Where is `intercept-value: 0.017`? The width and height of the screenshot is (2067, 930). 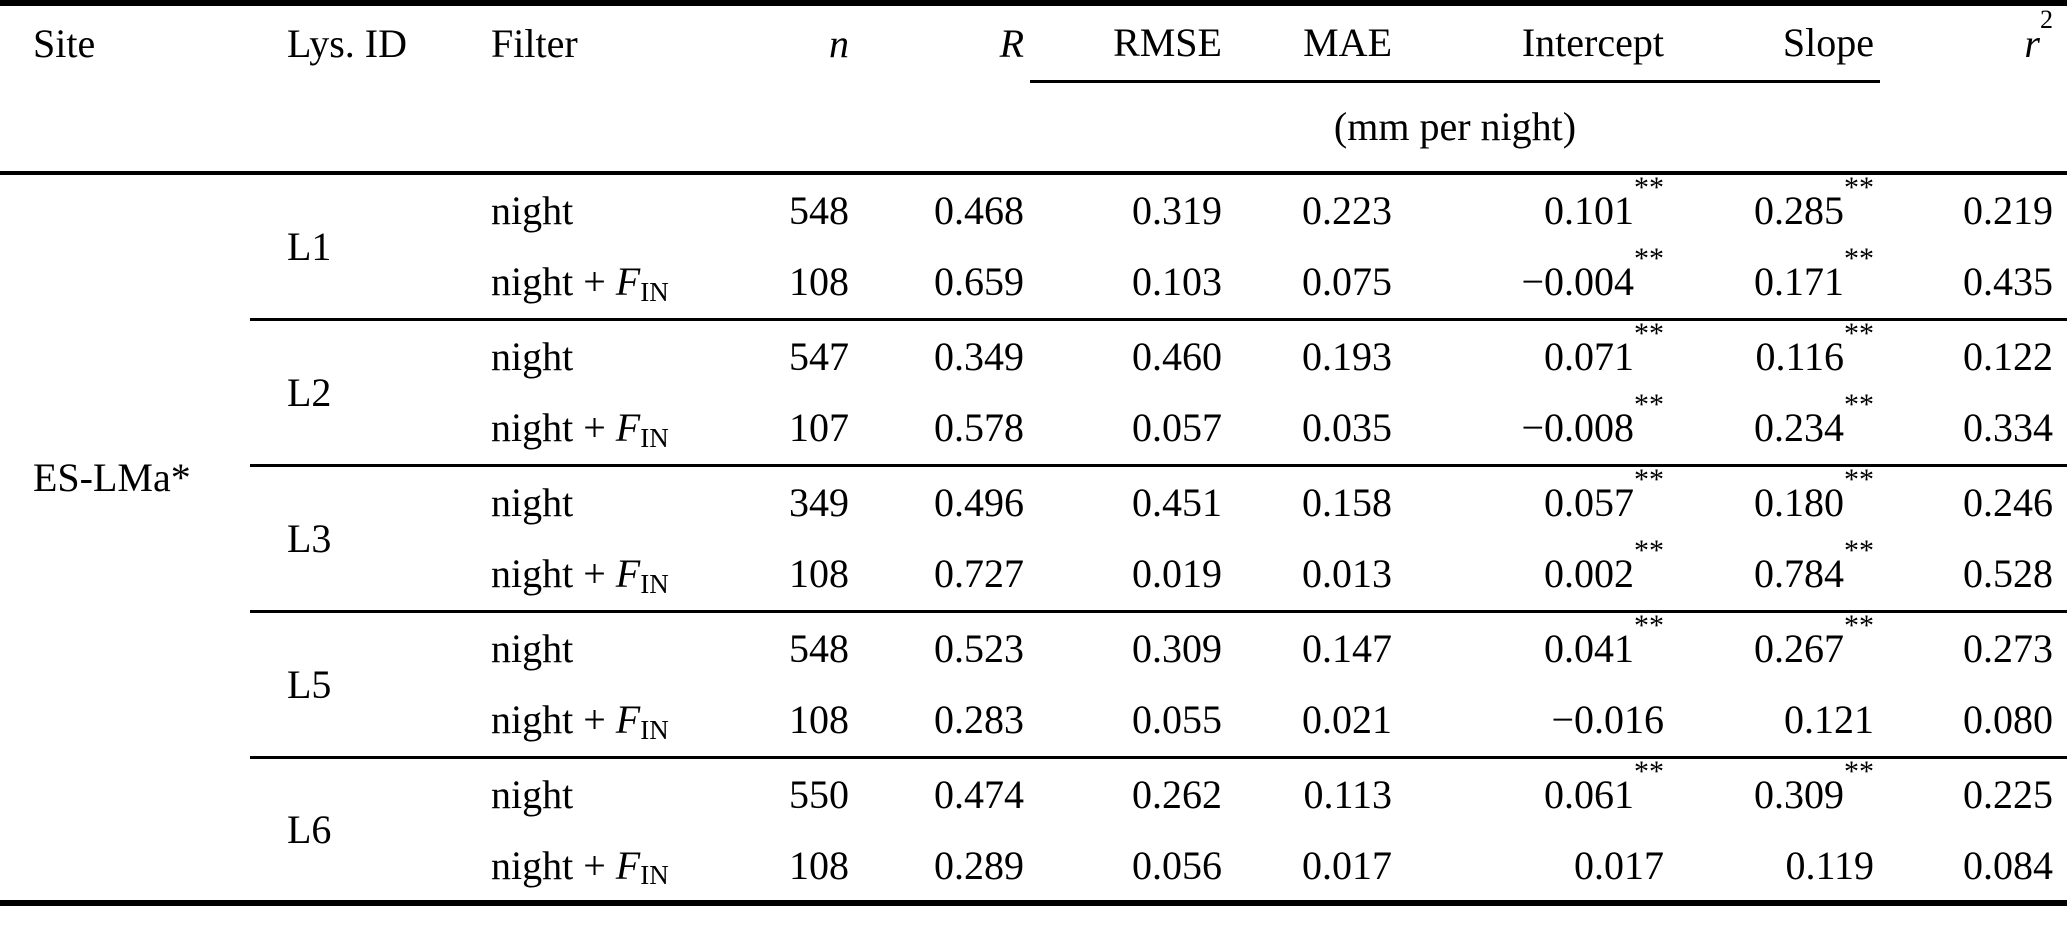
intercept-value: 0.017 is located at coordinates (1619, 865).